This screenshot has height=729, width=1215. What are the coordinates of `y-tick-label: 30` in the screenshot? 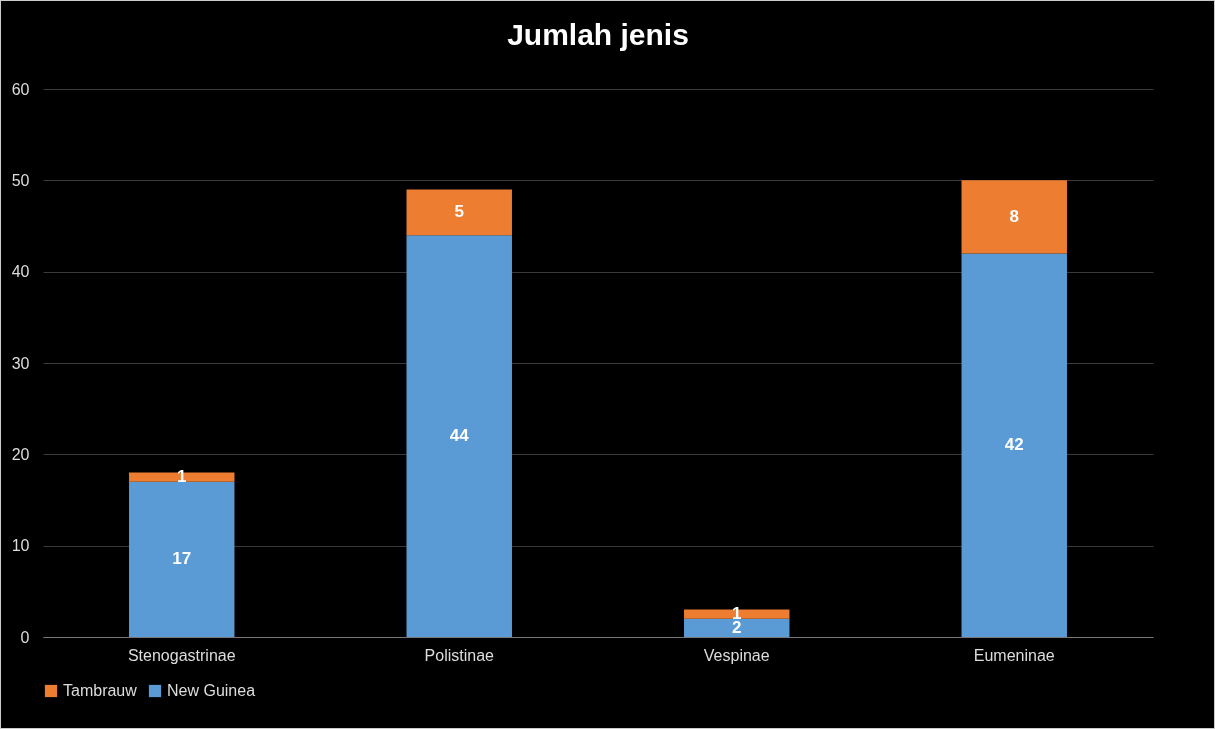 It's located at (20, 363).